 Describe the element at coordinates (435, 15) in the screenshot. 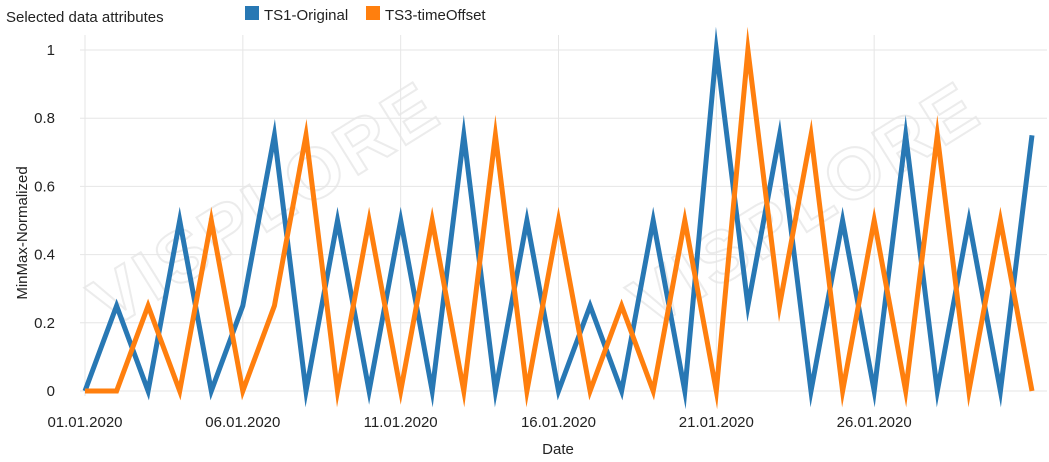

I see `legend-label: TS3-timeOffset` at that location.